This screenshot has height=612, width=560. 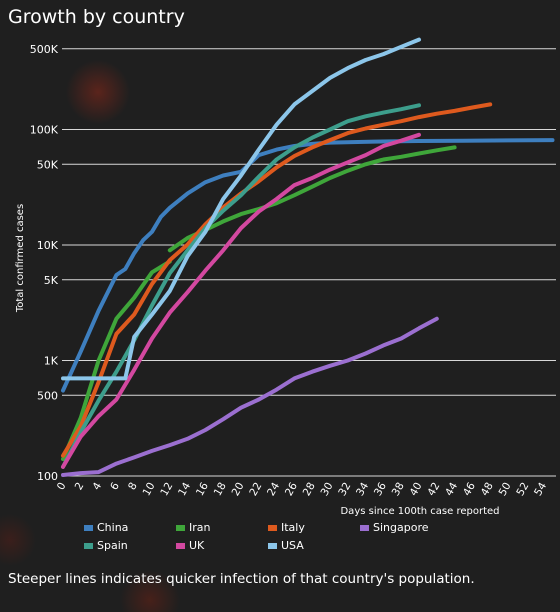 I want to click on x-tick-label: 54, so click(x=540, y=489).